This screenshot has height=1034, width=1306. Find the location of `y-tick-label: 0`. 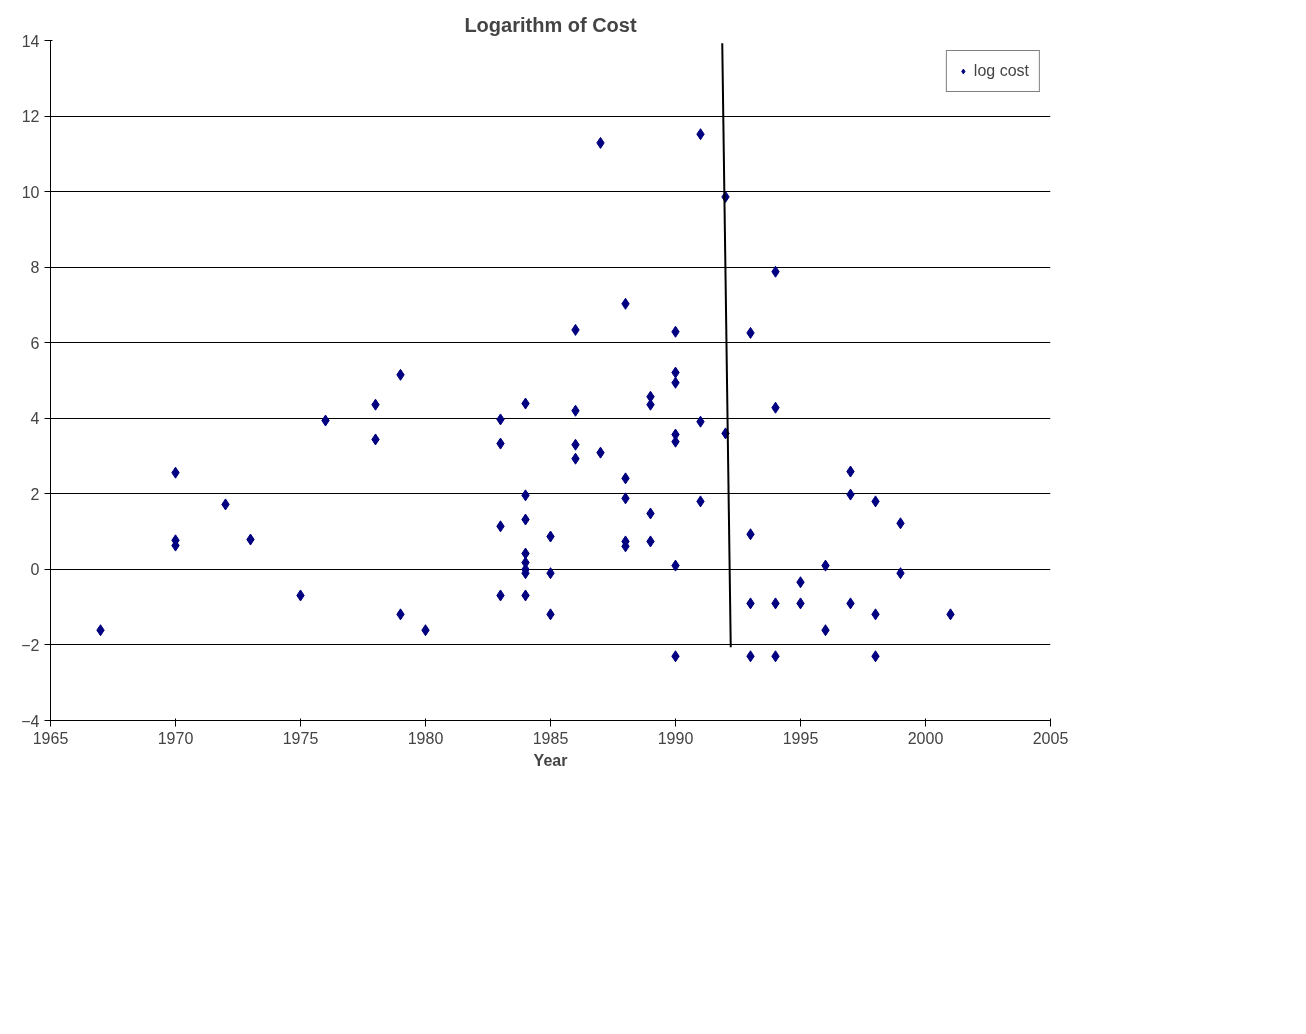

y-tick-label: 0 is located at coordinates (35, 570).